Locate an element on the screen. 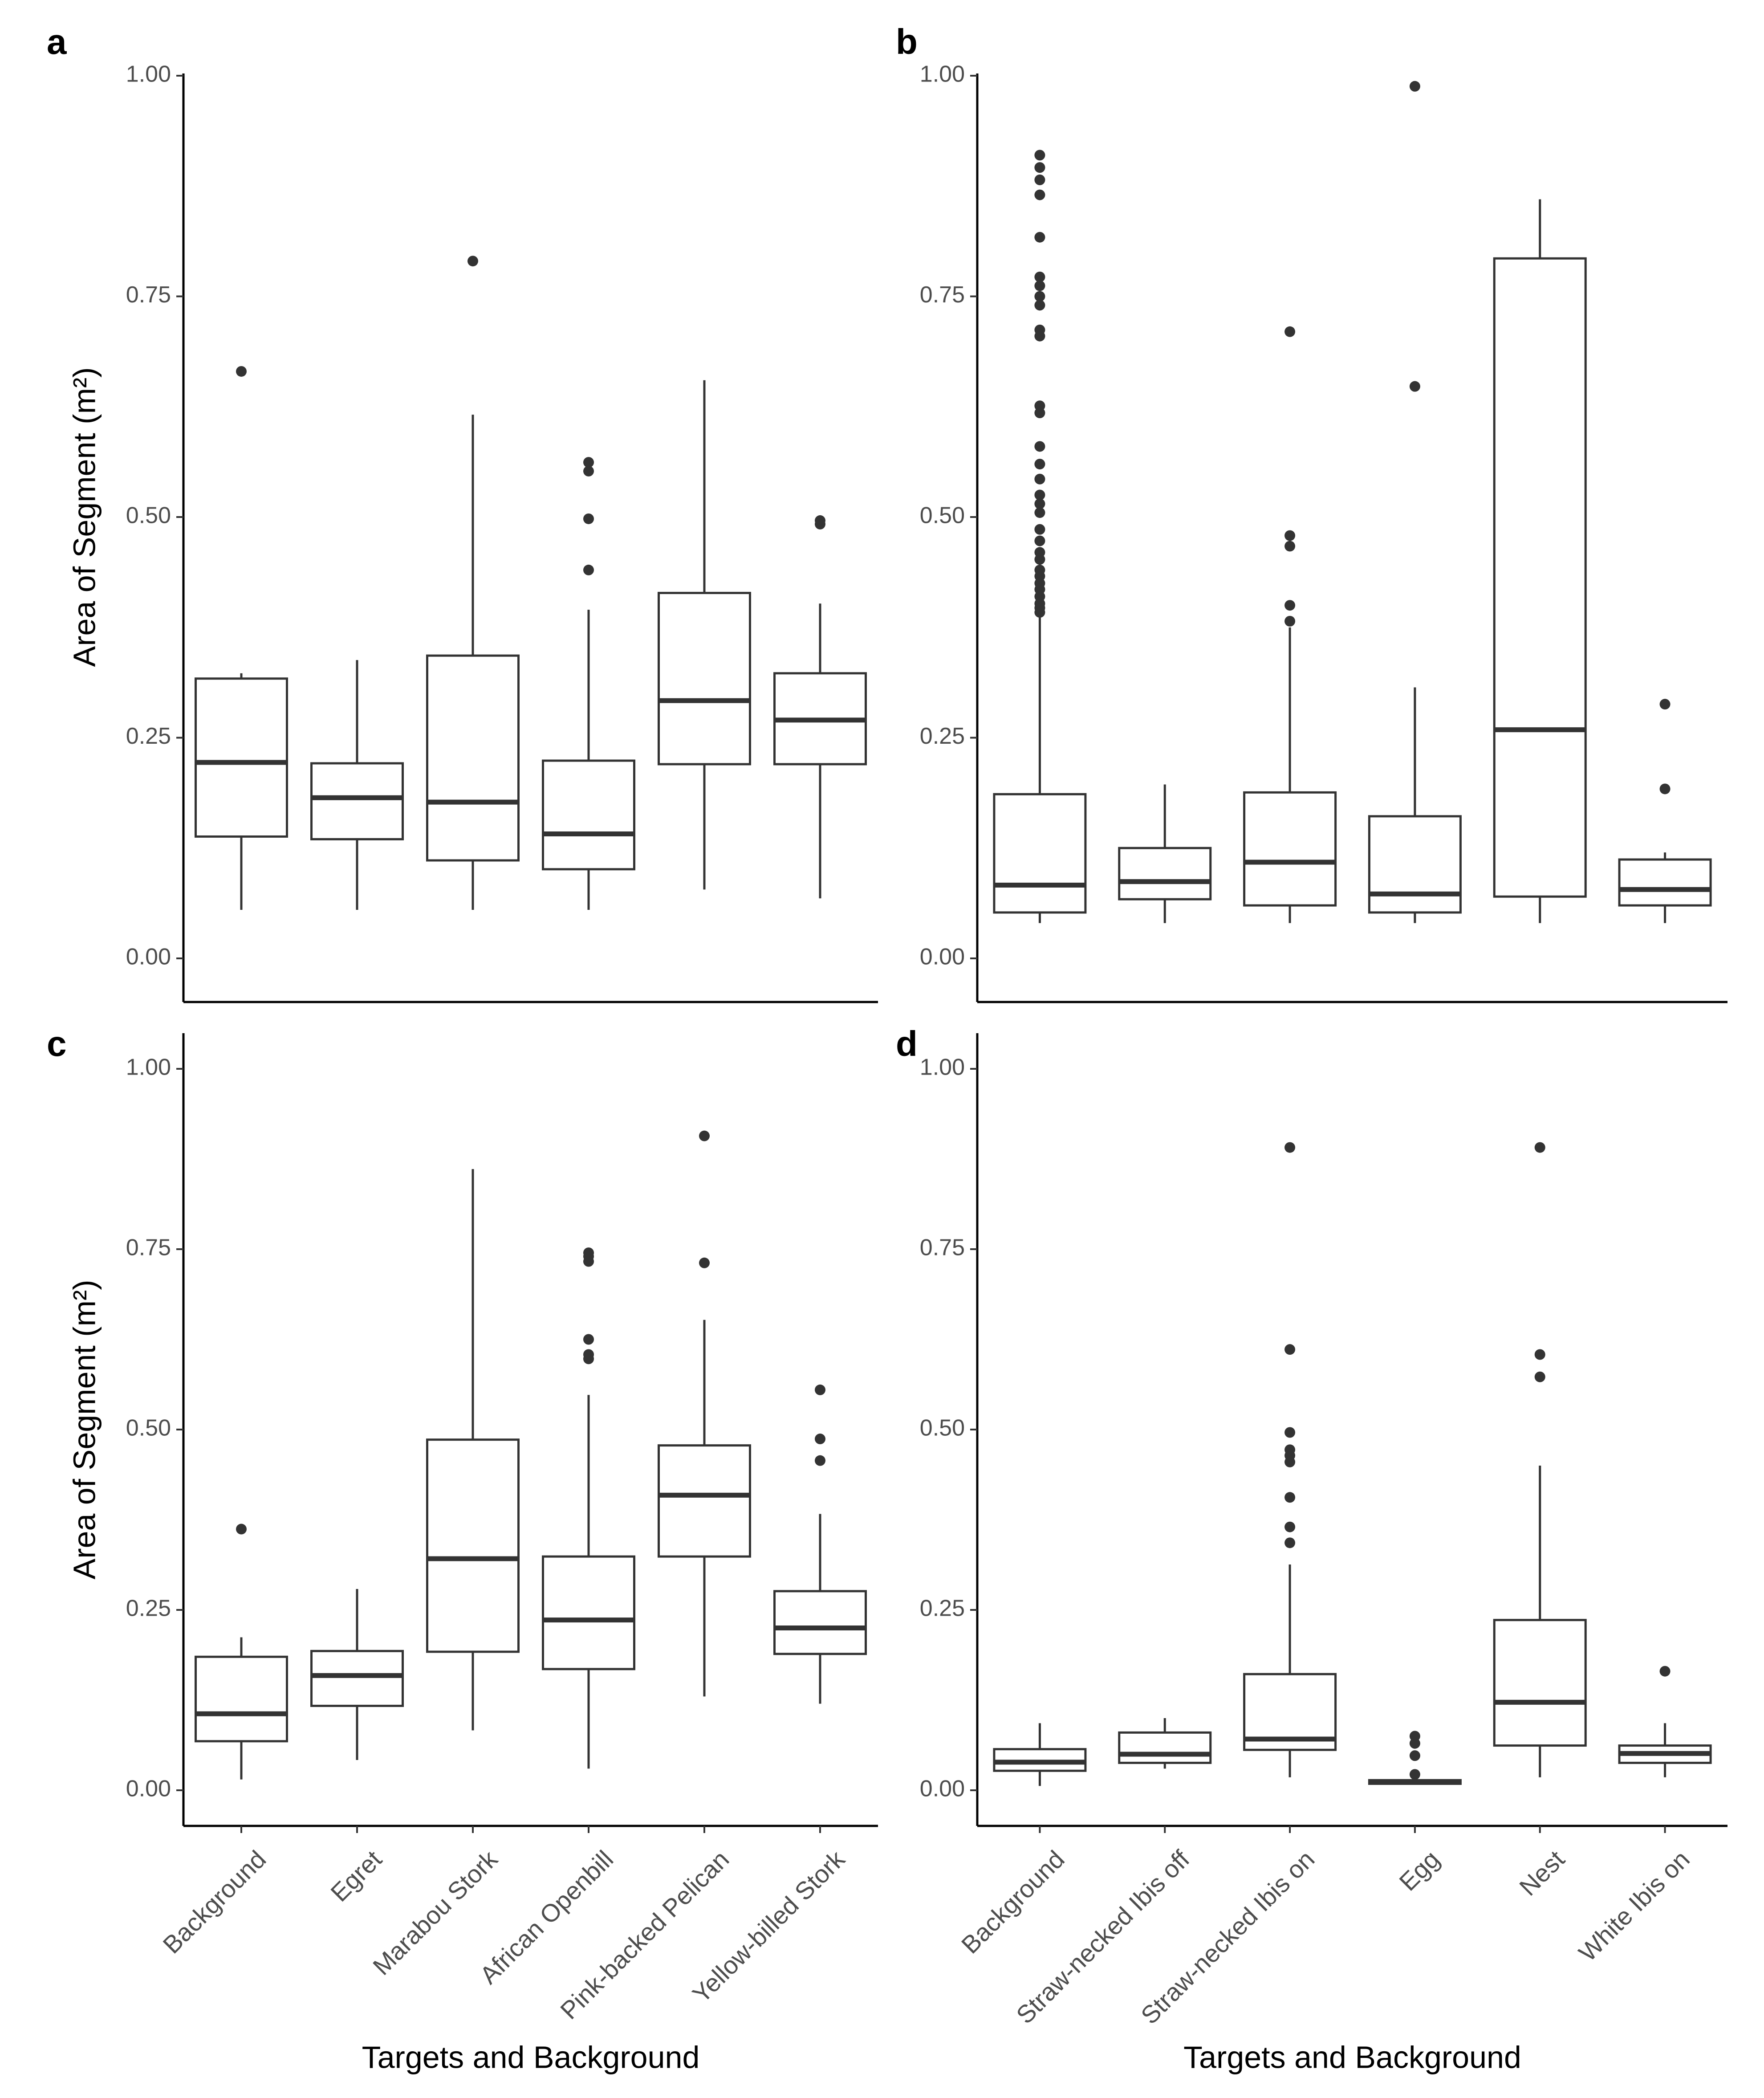  box-african-openbill is located at coordinates (588, 683).